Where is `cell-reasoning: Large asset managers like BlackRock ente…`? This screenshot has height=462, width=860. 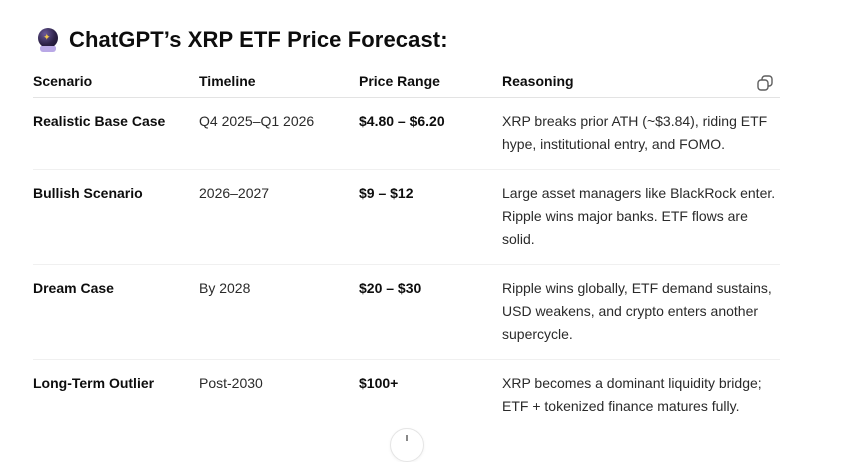
cell-reasoning: Large asset managers like BlackRock ente… is located at coordinates (641, 217).